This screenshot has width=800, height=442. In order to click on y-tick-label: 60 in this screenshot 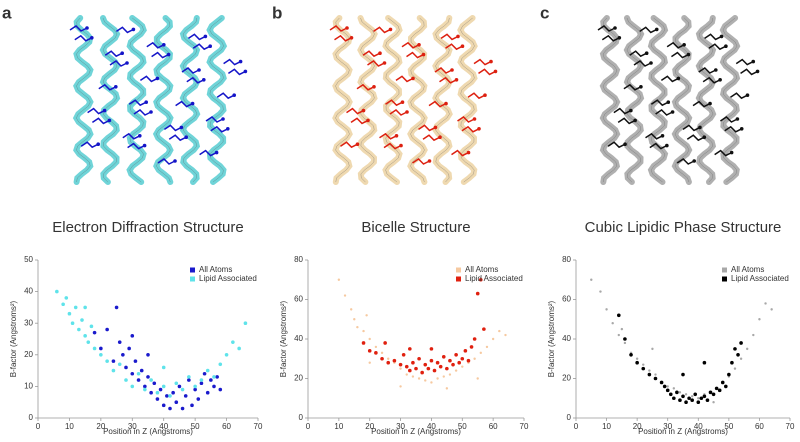, I will do `click(566, 299)`.